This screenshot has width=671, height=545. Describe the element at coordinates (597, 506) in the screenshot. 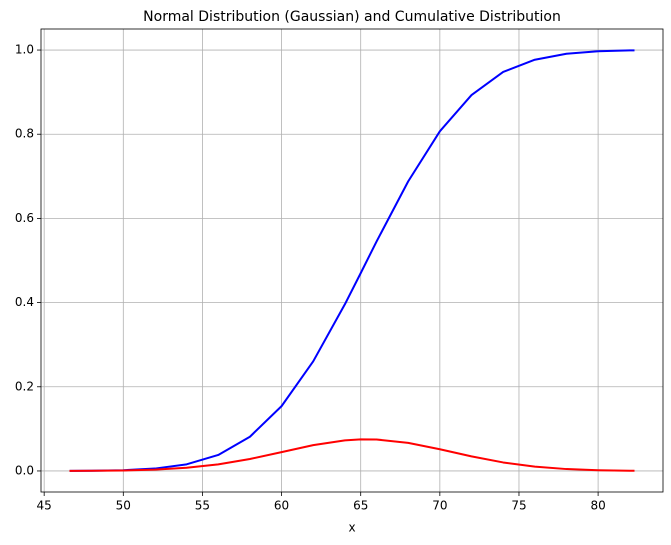

I see `x-tick-label: 80` at that location.